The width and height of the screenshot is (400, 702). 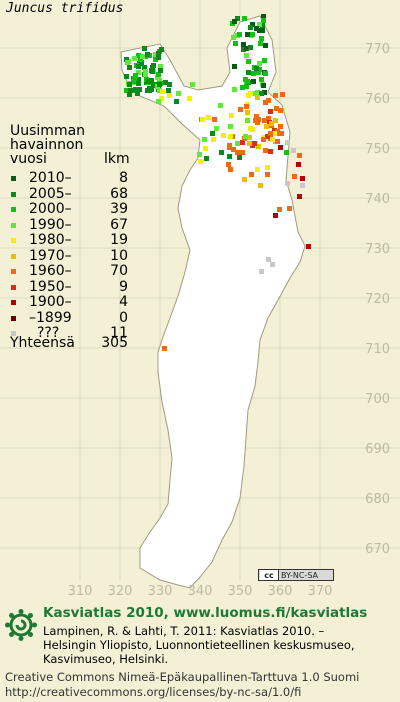 I want to click on y-axis-labels: 770 760 750 740 730 720 710 700 690 680 670, so click(x=377, y=299).